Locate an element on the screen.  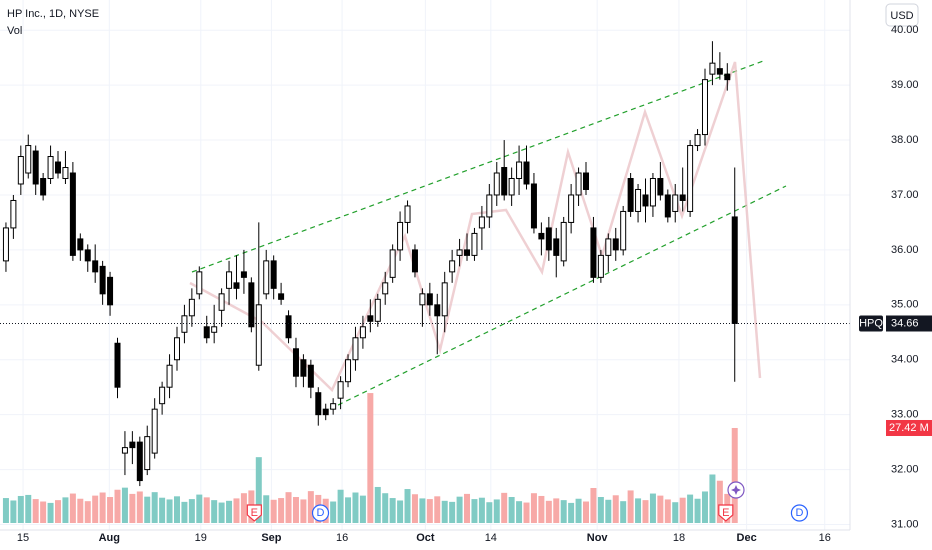
currency-label: USD is located at coordinates (901, 16).